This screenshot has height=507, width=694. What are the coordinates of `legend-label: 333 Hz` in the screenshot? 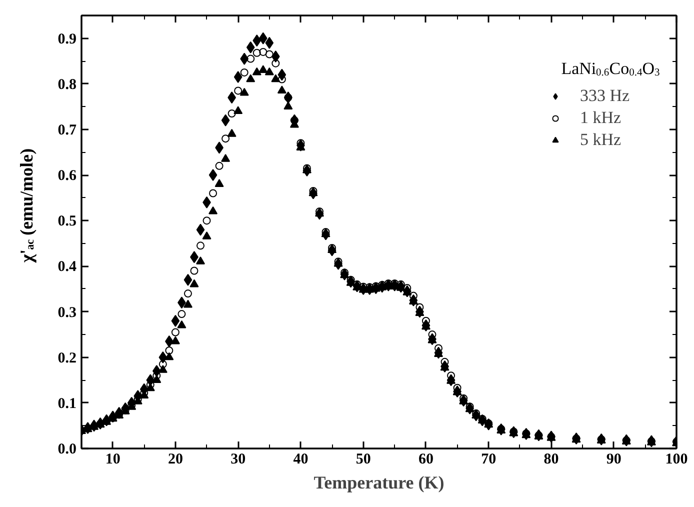 It's located at (605, 96).